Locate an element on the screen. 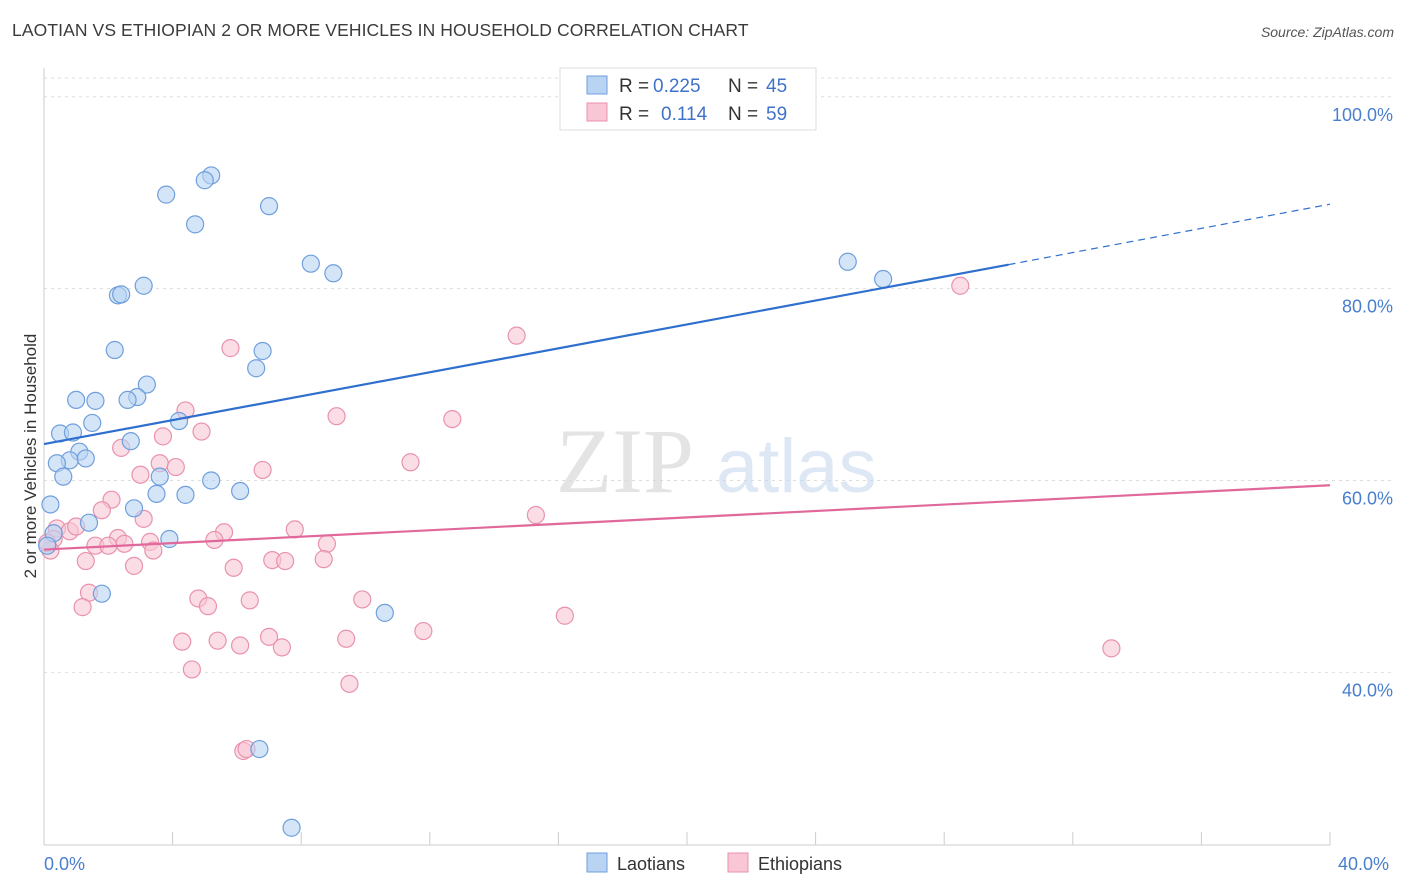 The height and width of the screenshot is (892, 1406). legend-n-value-ethiopians: 59 is located at coordinates (776, 114).